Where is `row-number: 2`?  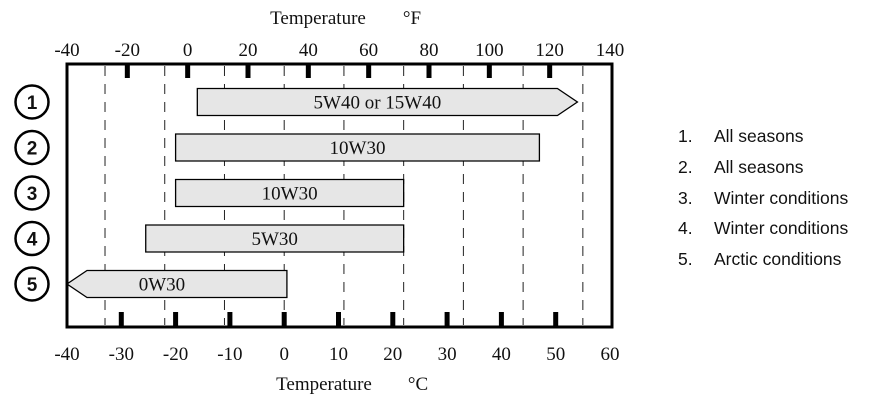 row-number: 2 is located at coordinates (32, 149).